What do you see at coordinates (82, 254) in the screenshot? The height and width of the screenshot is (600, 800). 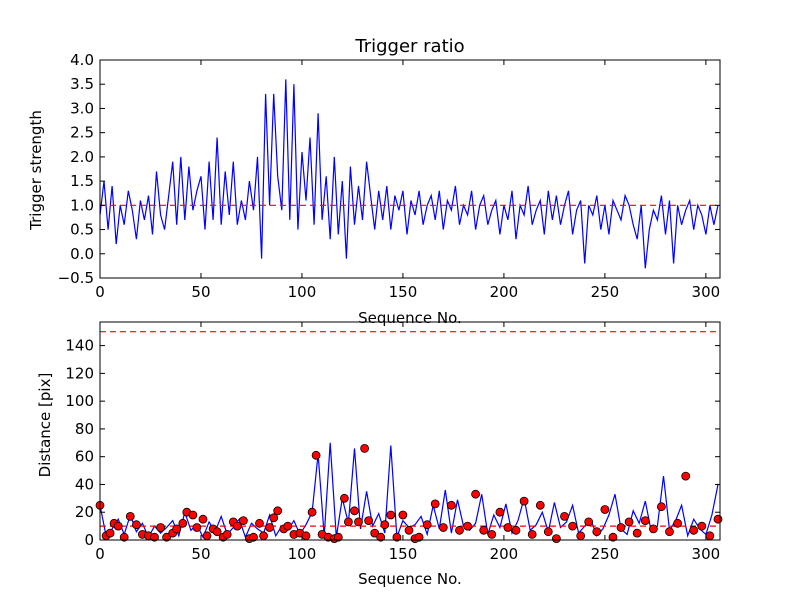 I see `y-tick-label: 0.0` at bounding box center [82, 254].